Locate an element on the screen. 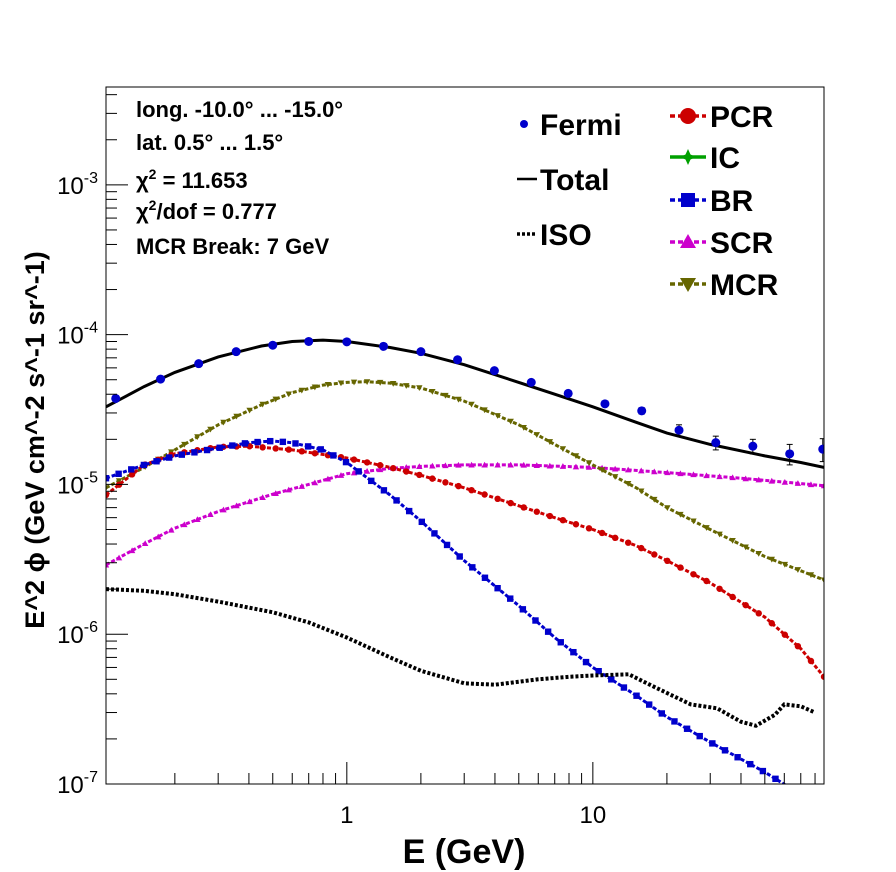 Image resolution: width=896 pixels, height=872 pixels. legend-pcr-marker is located at coordinates (688, 116).